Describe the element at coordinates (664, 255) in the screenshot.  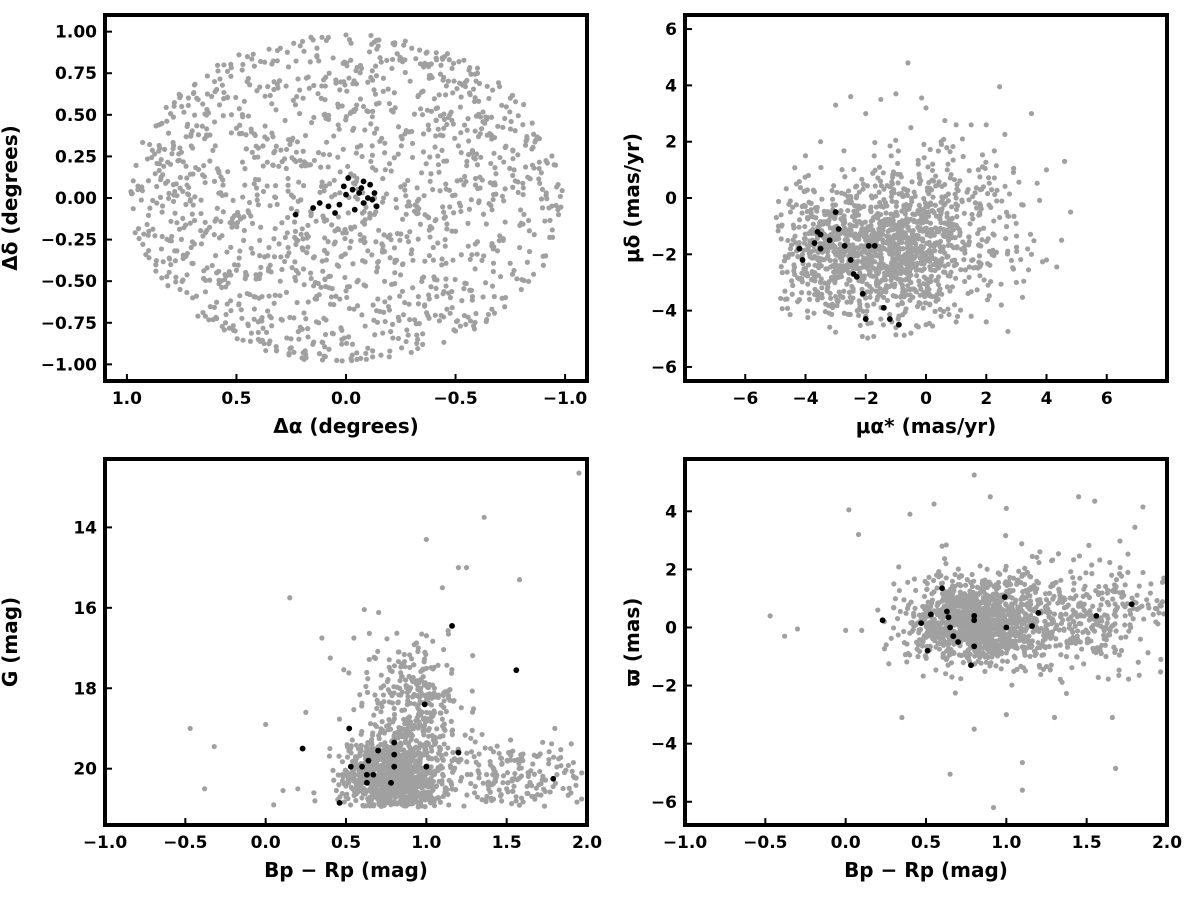
I see `y-tick-label: −2` at that location.